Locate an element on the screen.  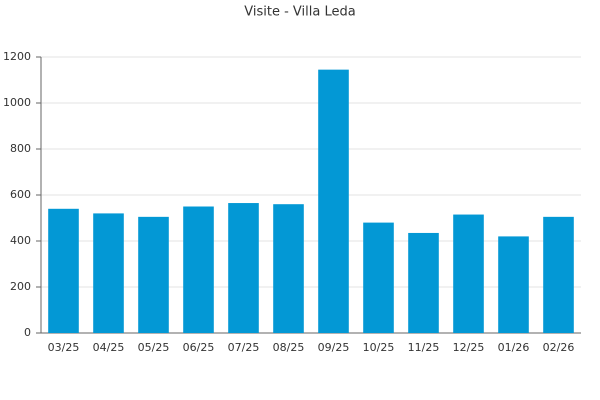
y-tick-label: 1200 is located at coordinates (17, 56).